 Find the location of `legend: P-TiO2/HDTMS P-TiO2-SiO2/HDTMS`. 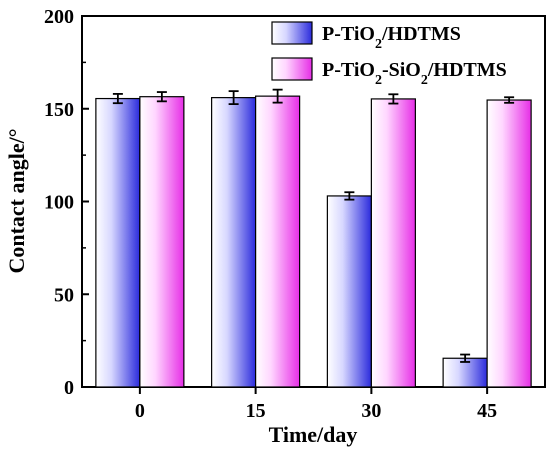

legend: P-TiO2/HDTMS P-TiO2-SiO2/HDTMS is located at coordinates (389, 54).